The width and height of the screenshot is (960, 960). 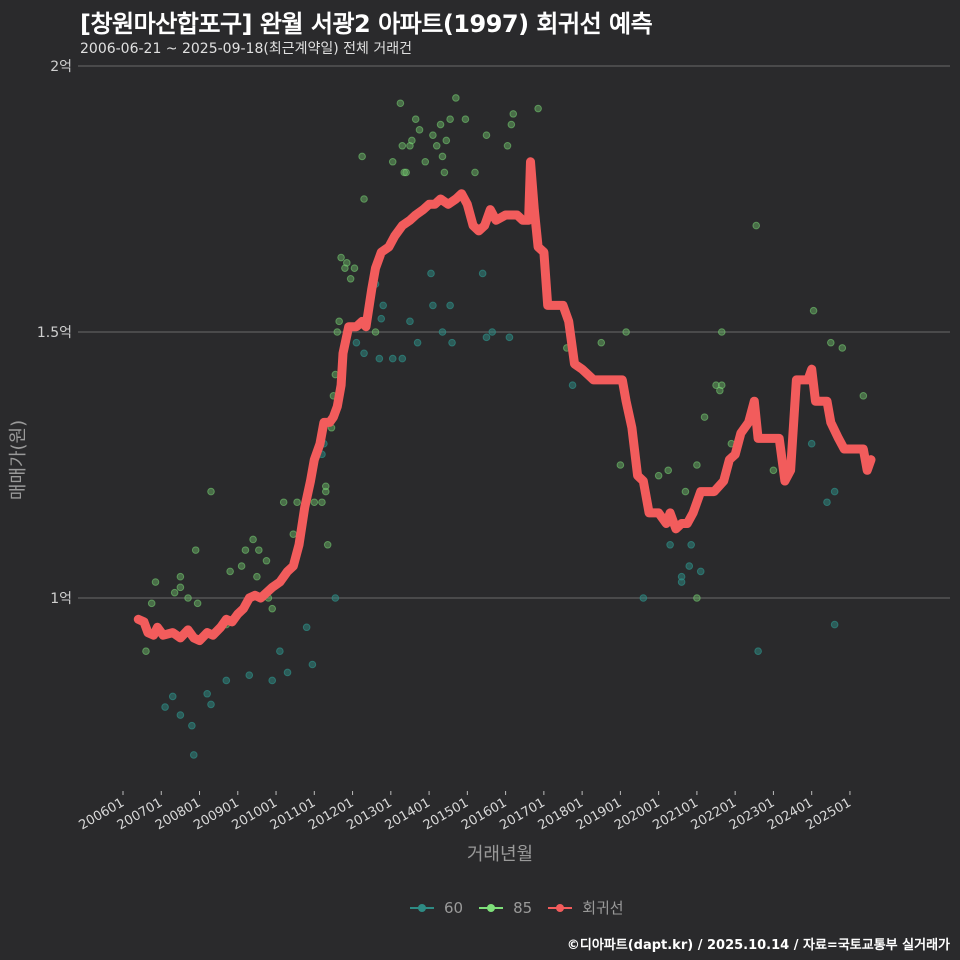 I want to click on legend-item-regression: 회귀선, so click(x=586, y=907).